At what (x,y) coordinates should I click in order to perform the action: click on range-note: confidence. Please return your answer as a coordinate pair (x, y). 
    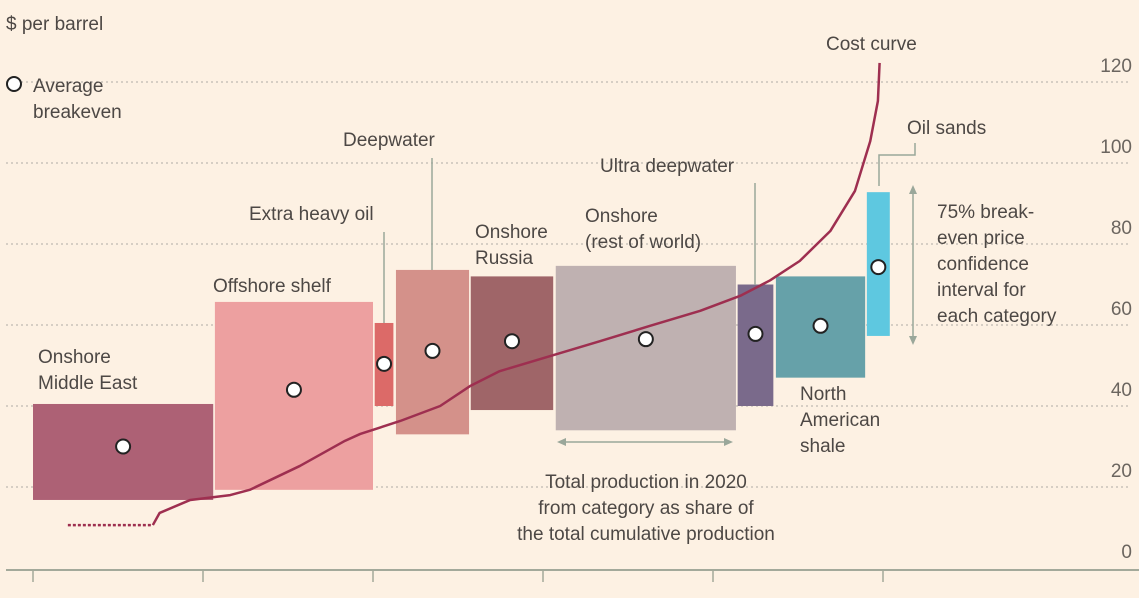
    Looking at the image, I should click on (983, 264).